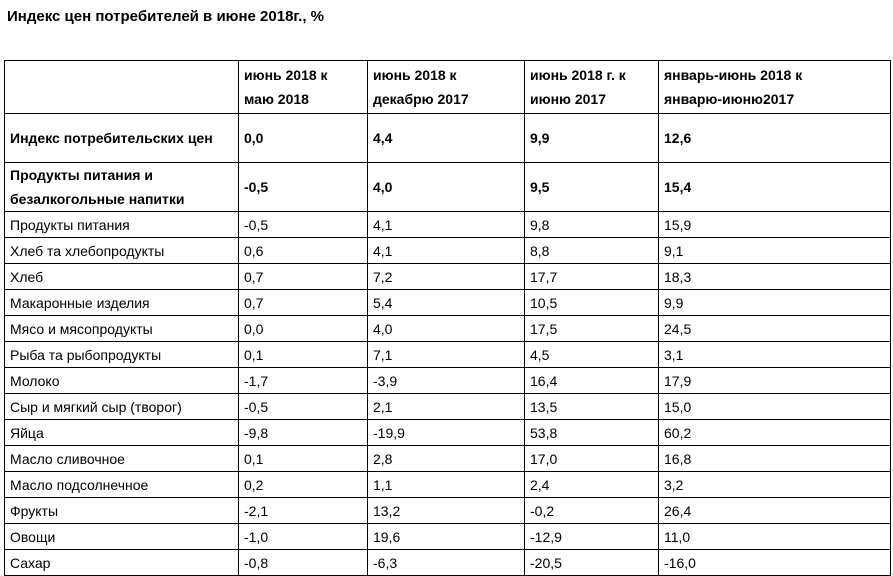 The height and width of the screenshot is (576, 893). Describe the element at coordinates (121, 432) in the screenshot. I see `row-label: Яйца` at that location.